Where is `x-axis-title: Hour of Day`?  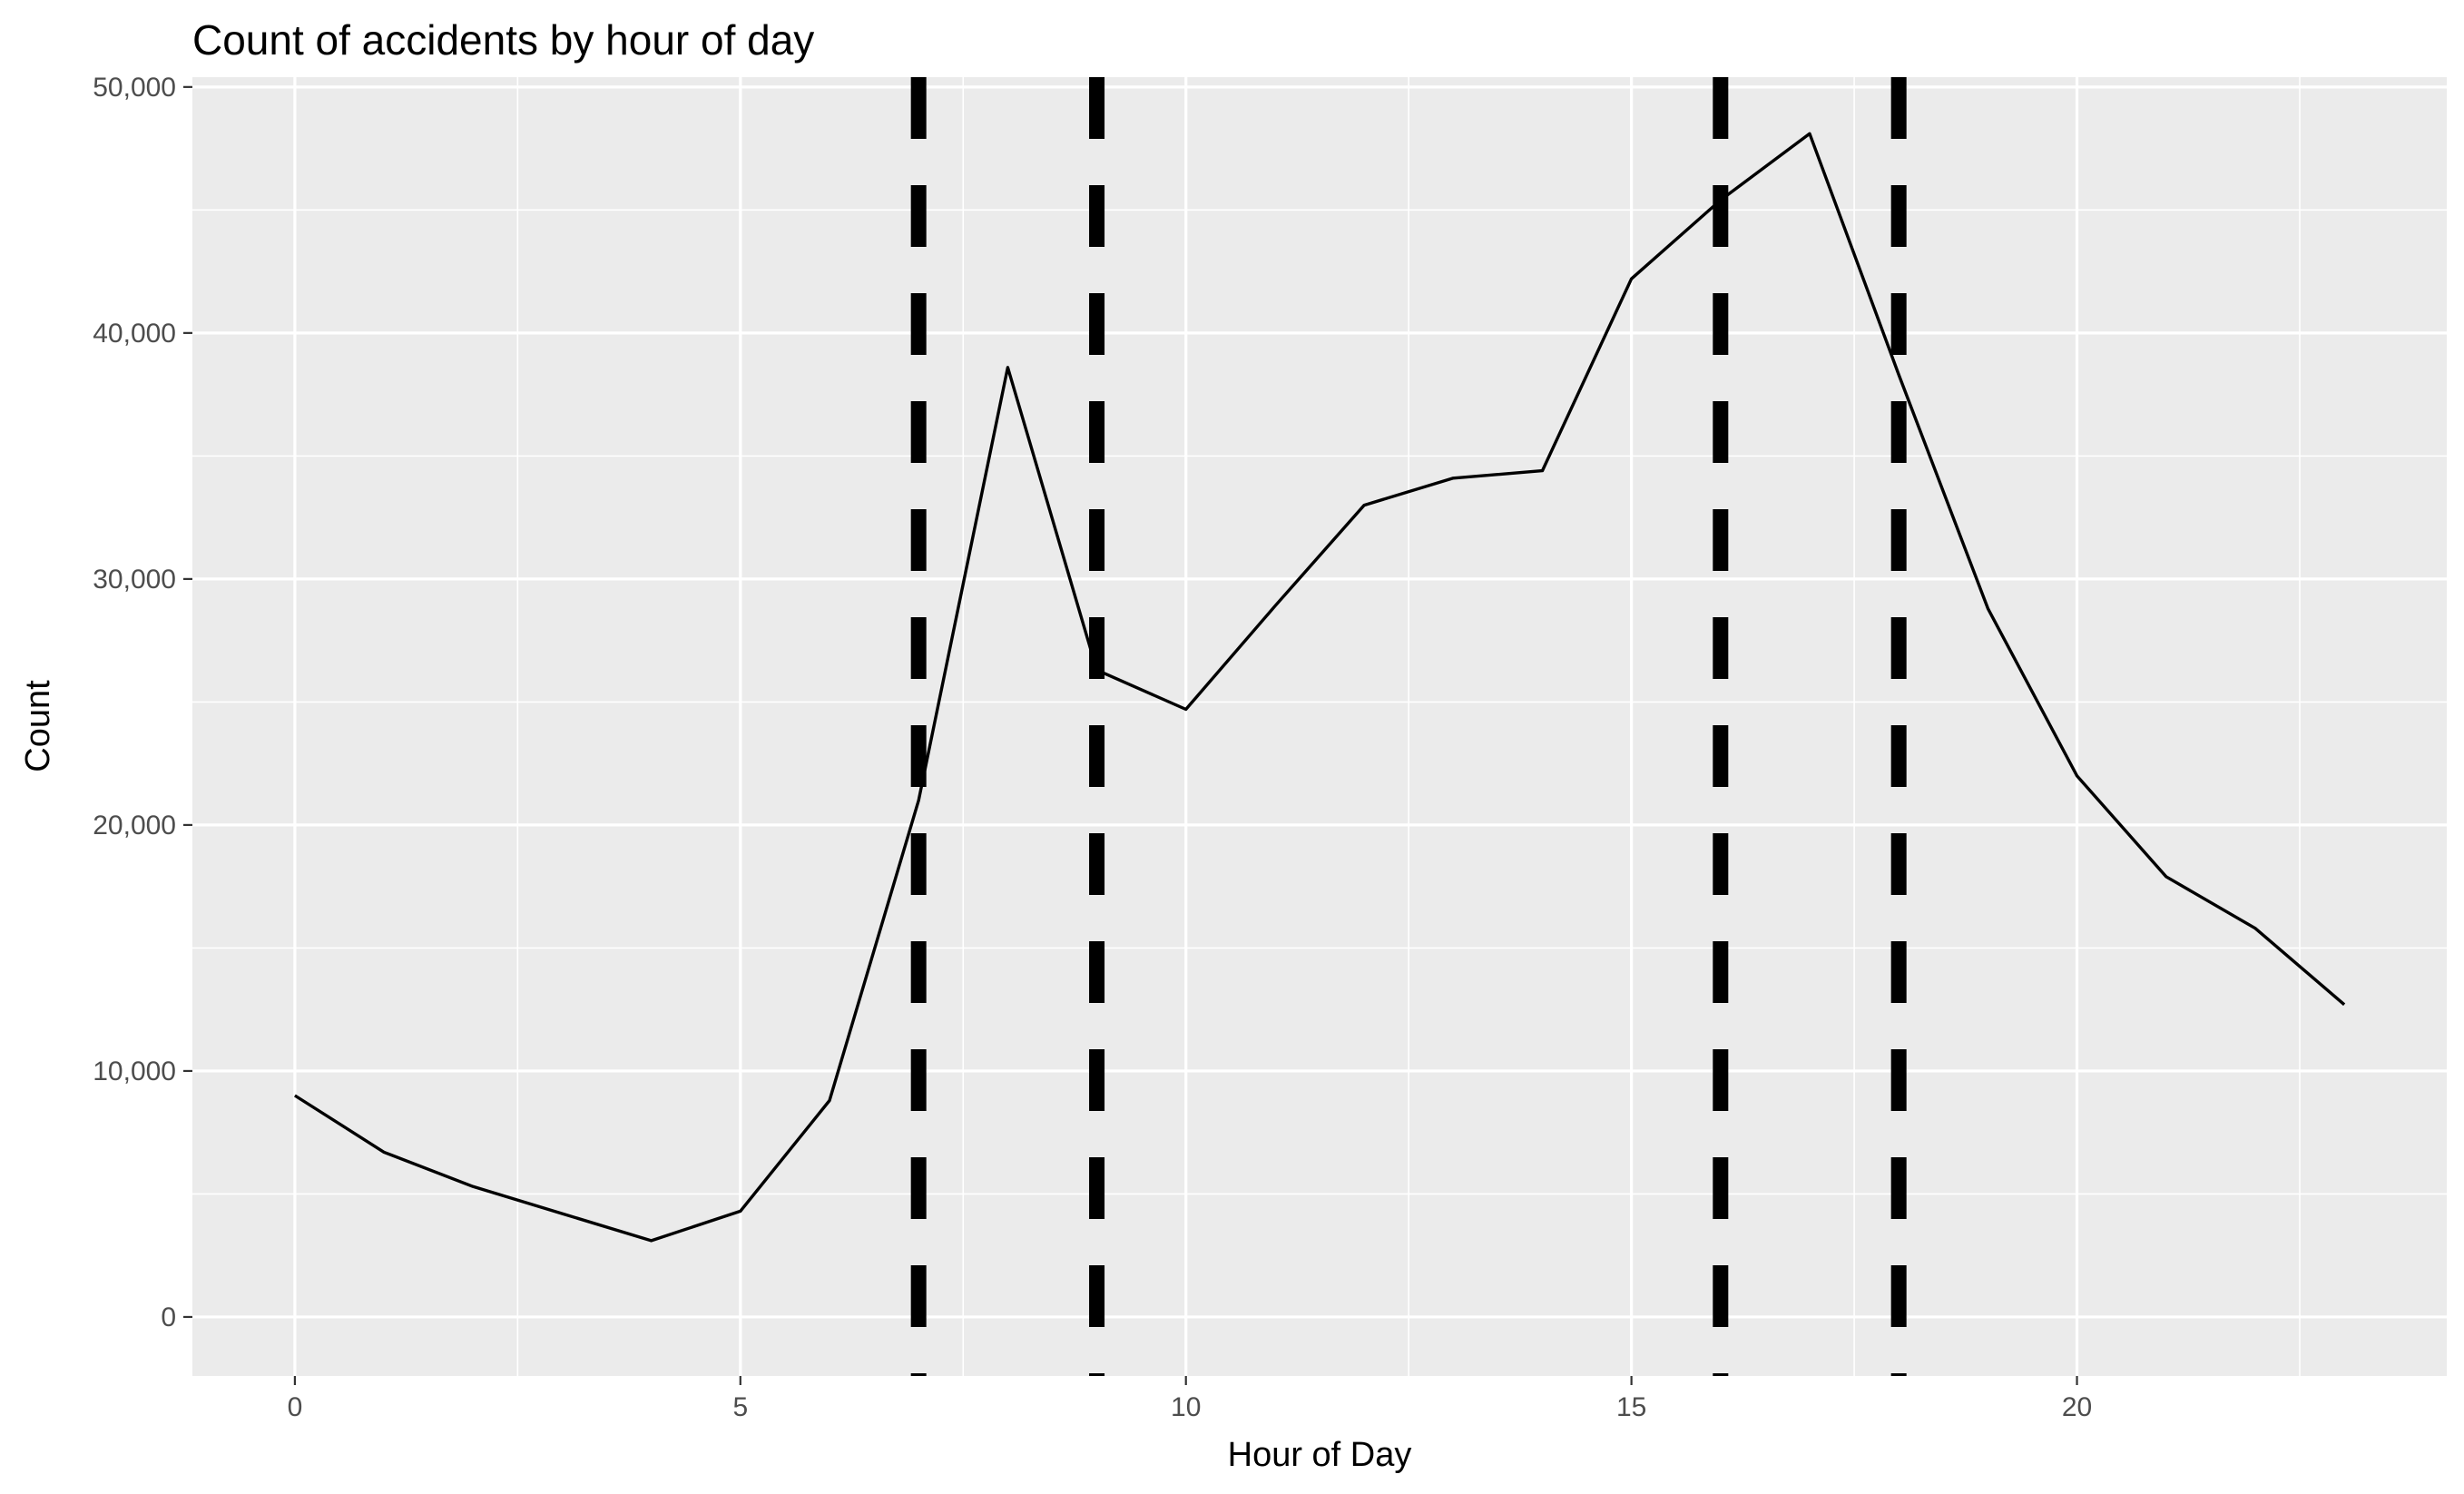 x-axis-title: Hour of Day is located at coordinates (1320, 1455).